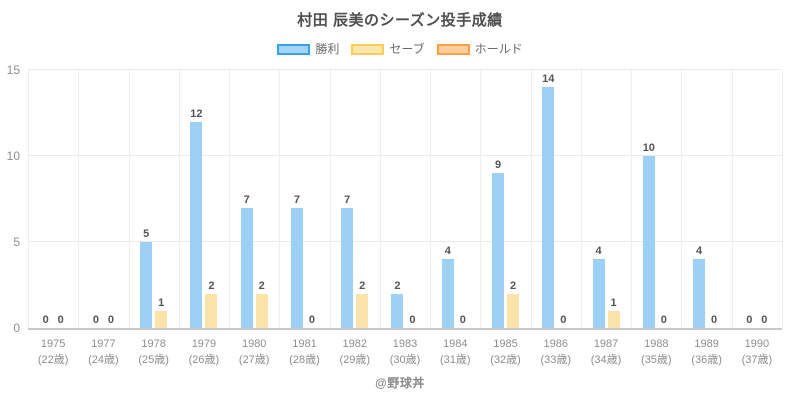 The image size is (800, 400). What do you see at coordinates (388, 49) in the screenshot?
I see `legend-item-save: セーブ` at bounding box center [388, 49].